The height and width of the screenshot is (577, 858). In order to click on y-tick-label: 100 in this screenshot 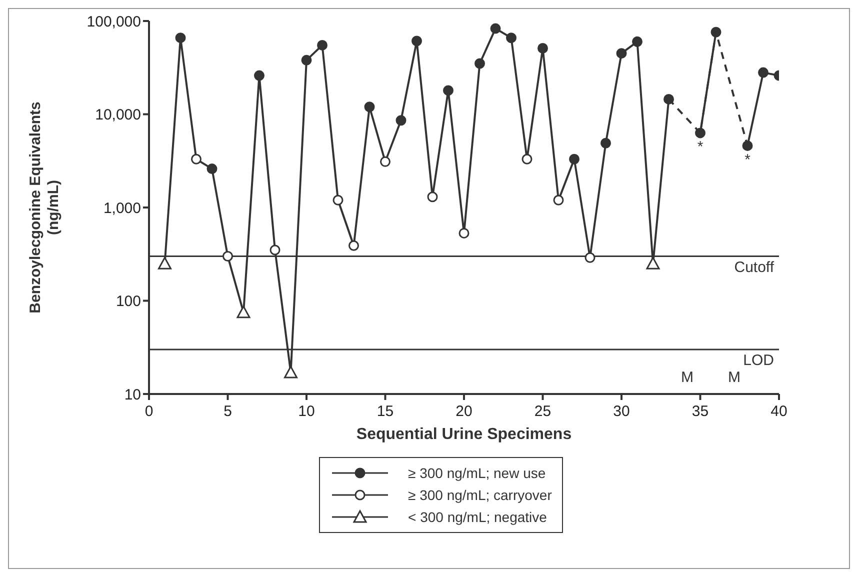, I will do `click(128, 301)`.